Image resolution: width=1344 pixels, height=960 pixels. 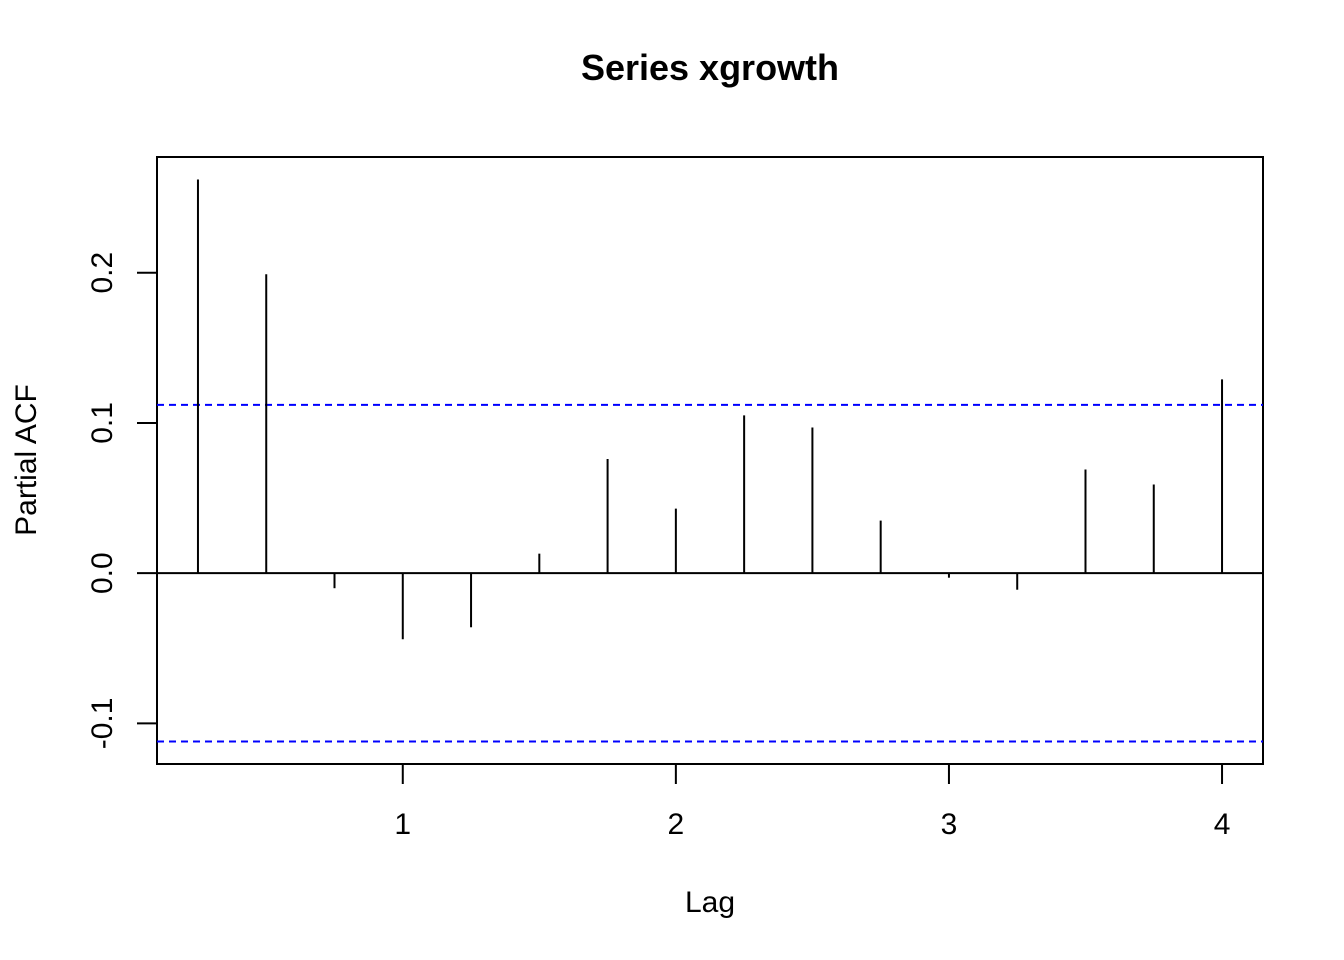 I want to click on x-axis-label: Lag, so click(x=710, y=902).